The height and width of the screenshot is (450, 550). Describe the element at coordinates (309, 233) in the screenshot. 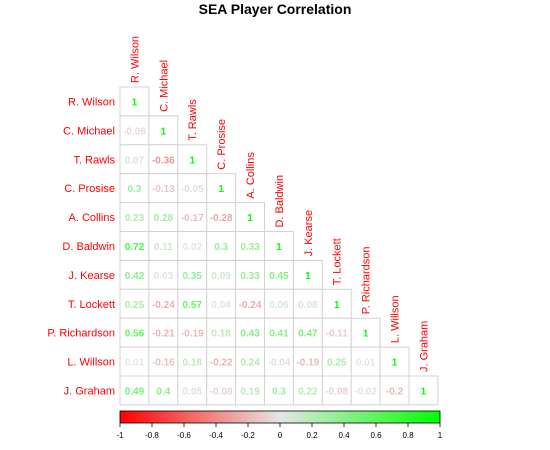

I see `column-label: J. Kearse` at that location.